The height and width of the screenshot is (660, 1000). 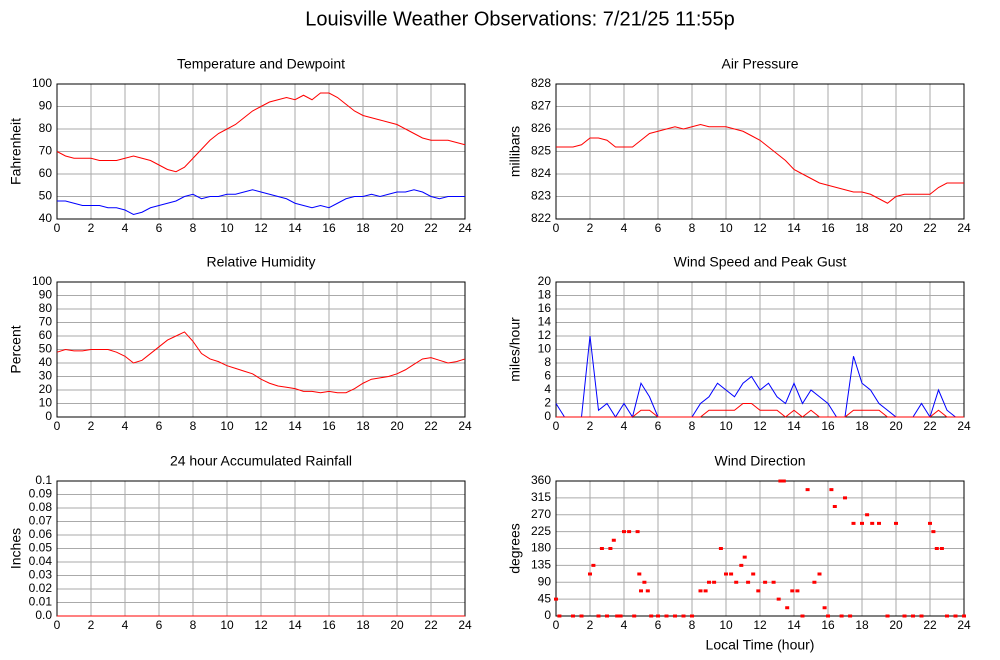 What do you see at coordinates (363, 625) in the screenshot?
I see `x-tick-label: 18` at bounding box center [363, 625].